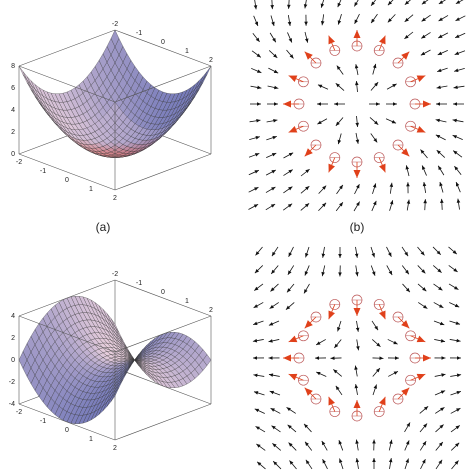 This screenshot has width=474, height=474. Describe the element at coordinates (12, 404) in the screenshot. I see `tick-label: -4` at that location.